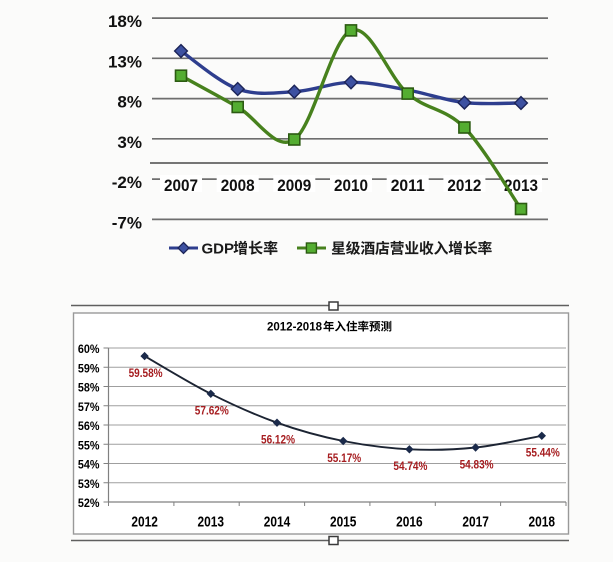  Describe the element at coordinates (89, 503) in the screenshot. I see `svg-text: 52%` at that location.